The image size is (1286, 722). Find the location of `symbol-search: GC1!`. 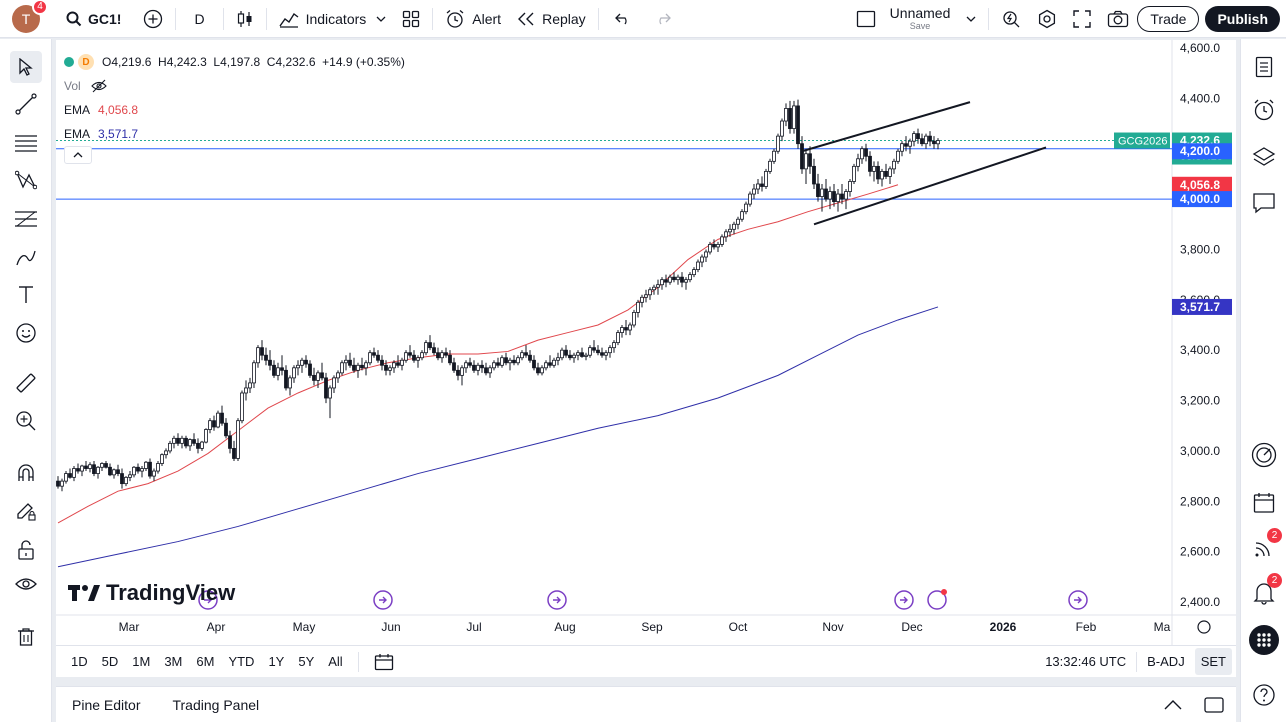

symbol-search: GC1! is located at coordinates (93, 19).